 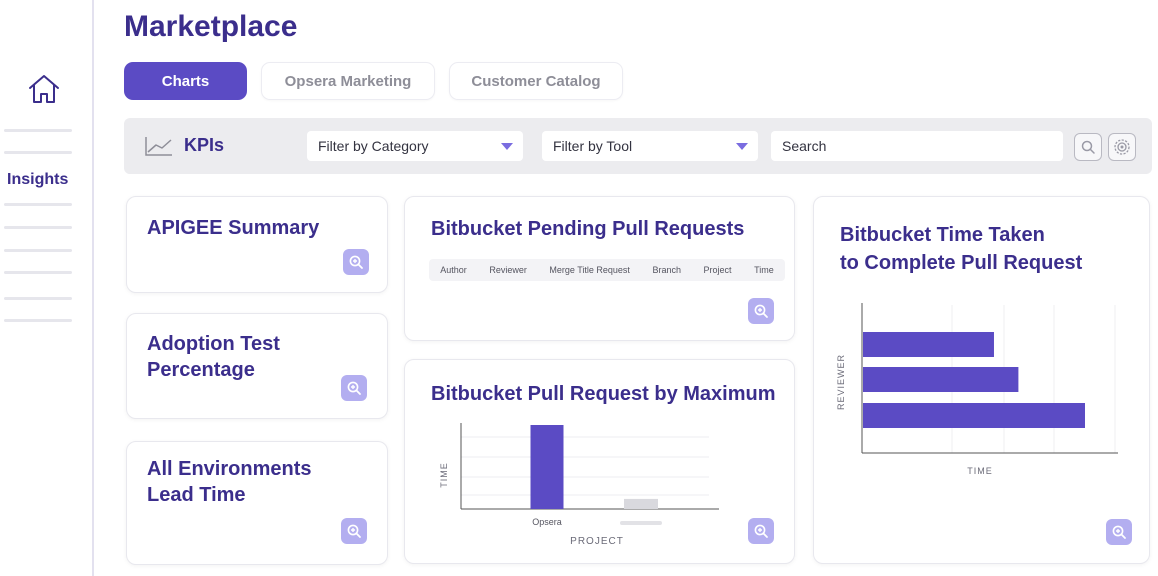 I want to click on x-axis-label: TIME, so click(x=980, y=471).